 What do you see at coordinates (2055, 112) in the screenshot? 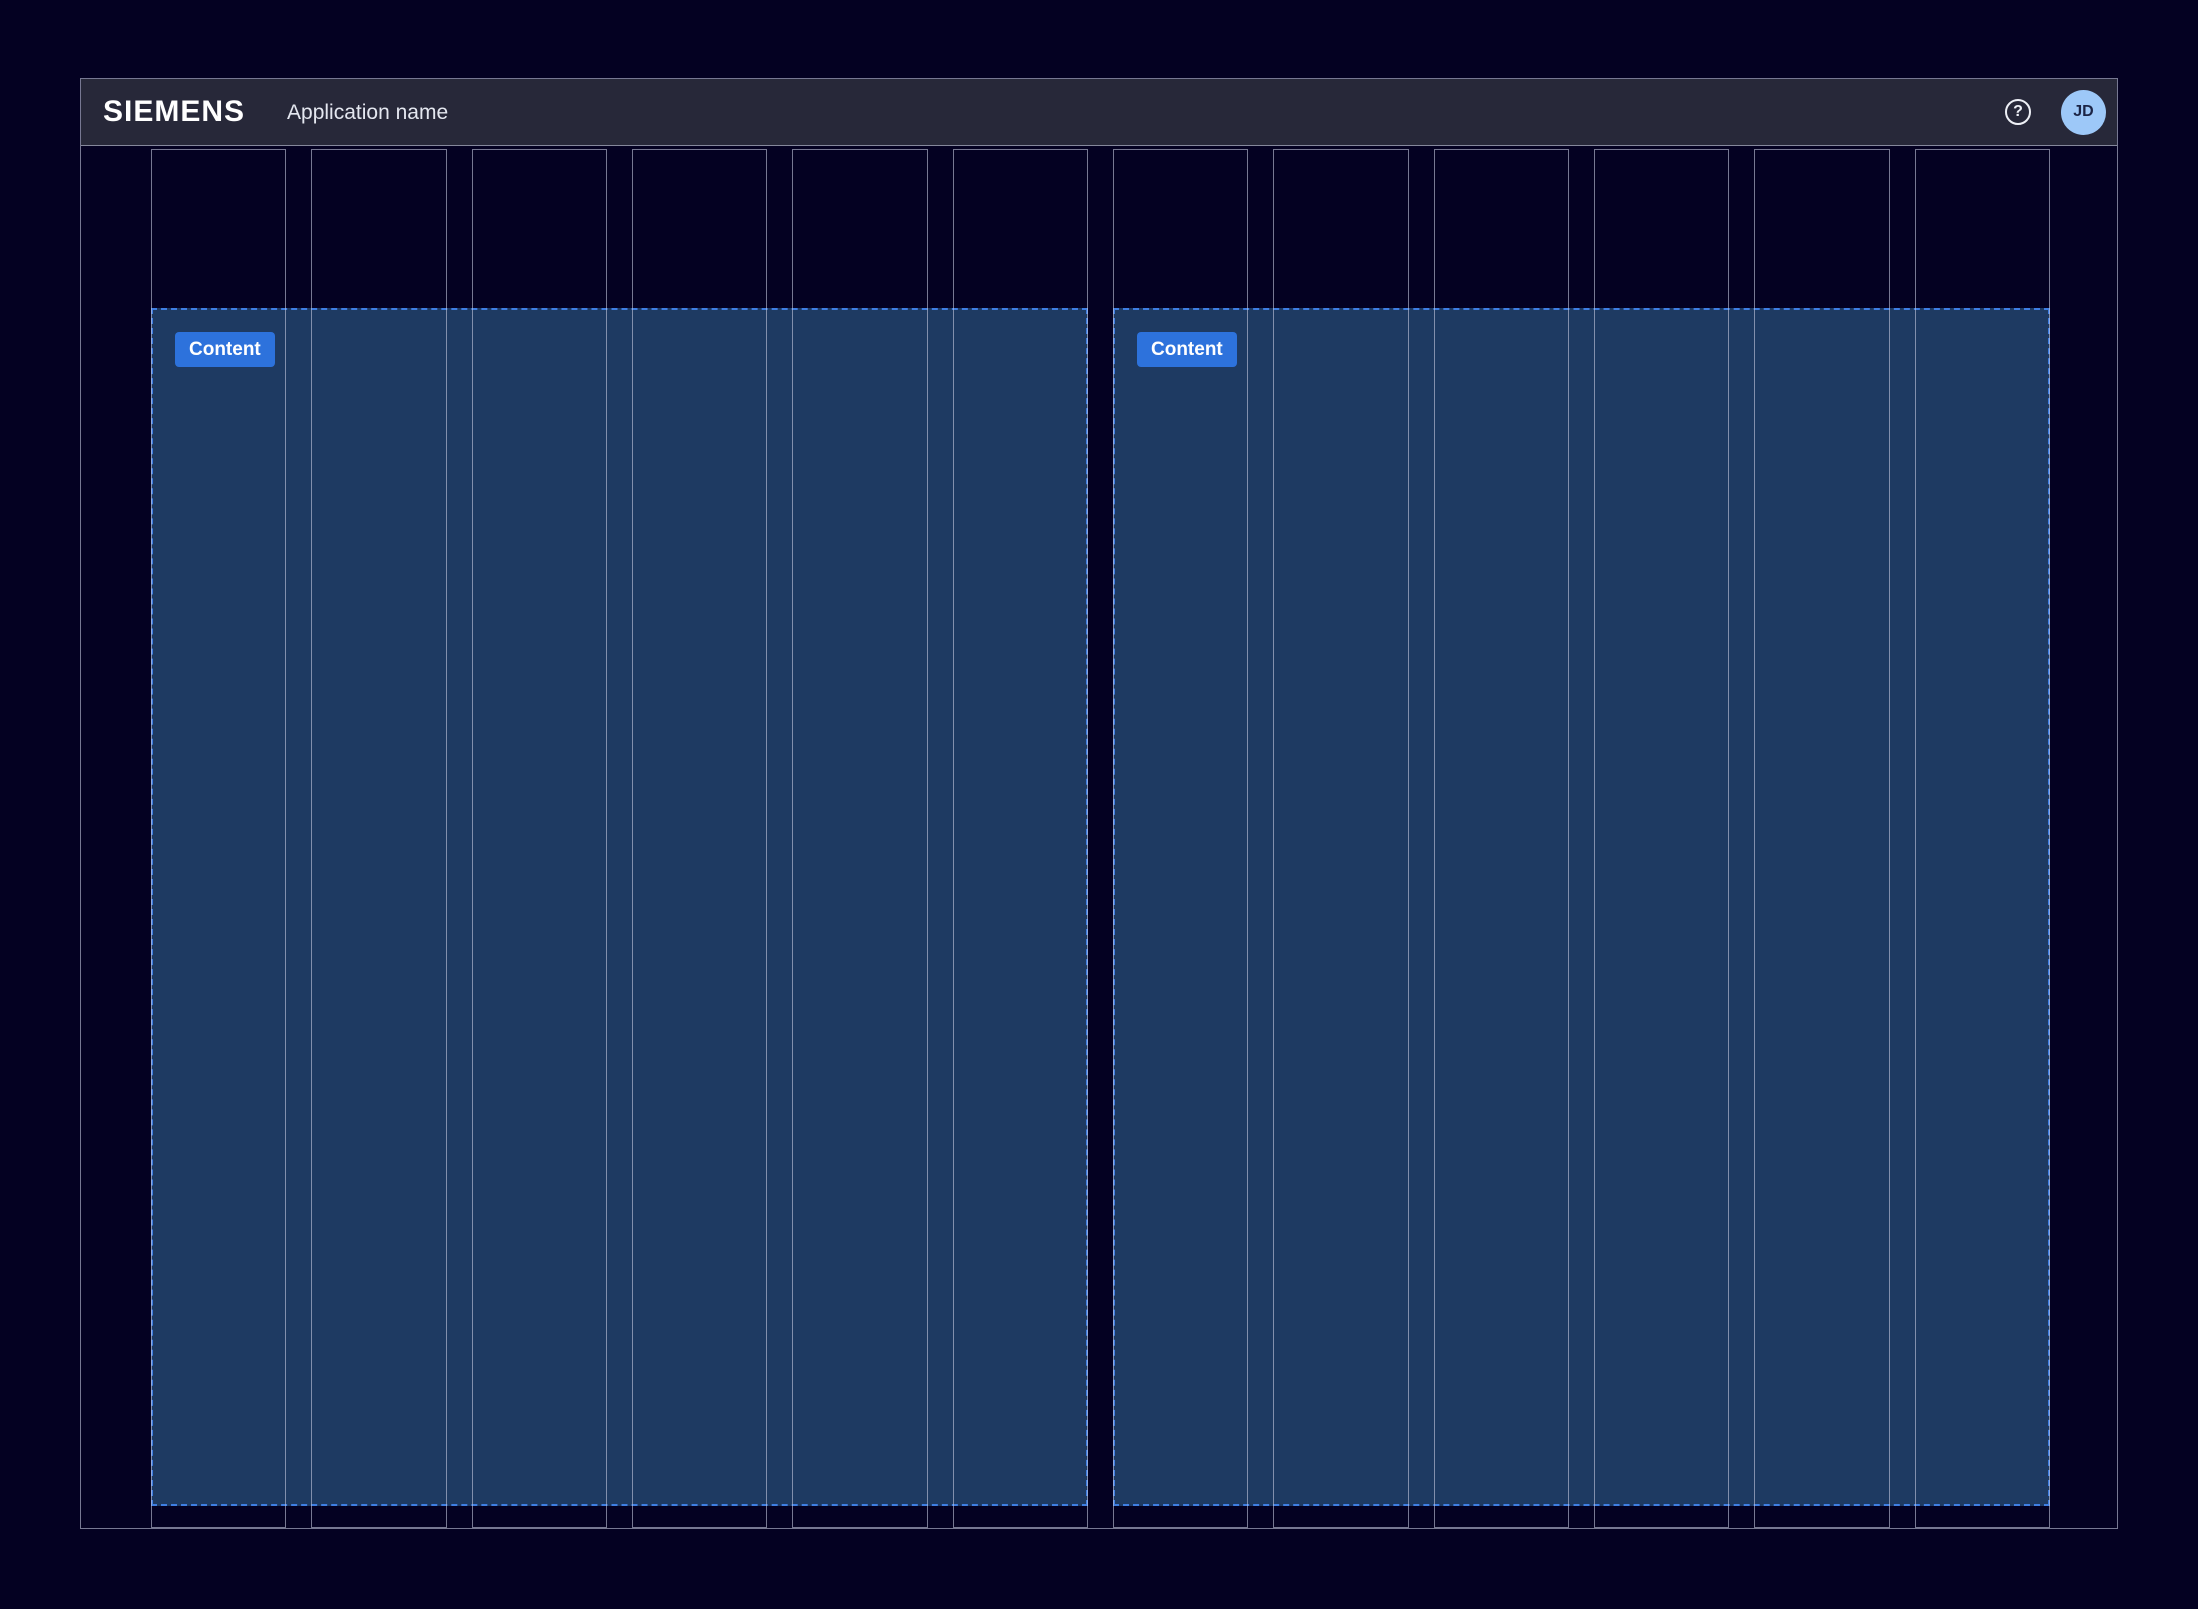
I see `header-actions: ? JD` at bounding box center [2055, 112].